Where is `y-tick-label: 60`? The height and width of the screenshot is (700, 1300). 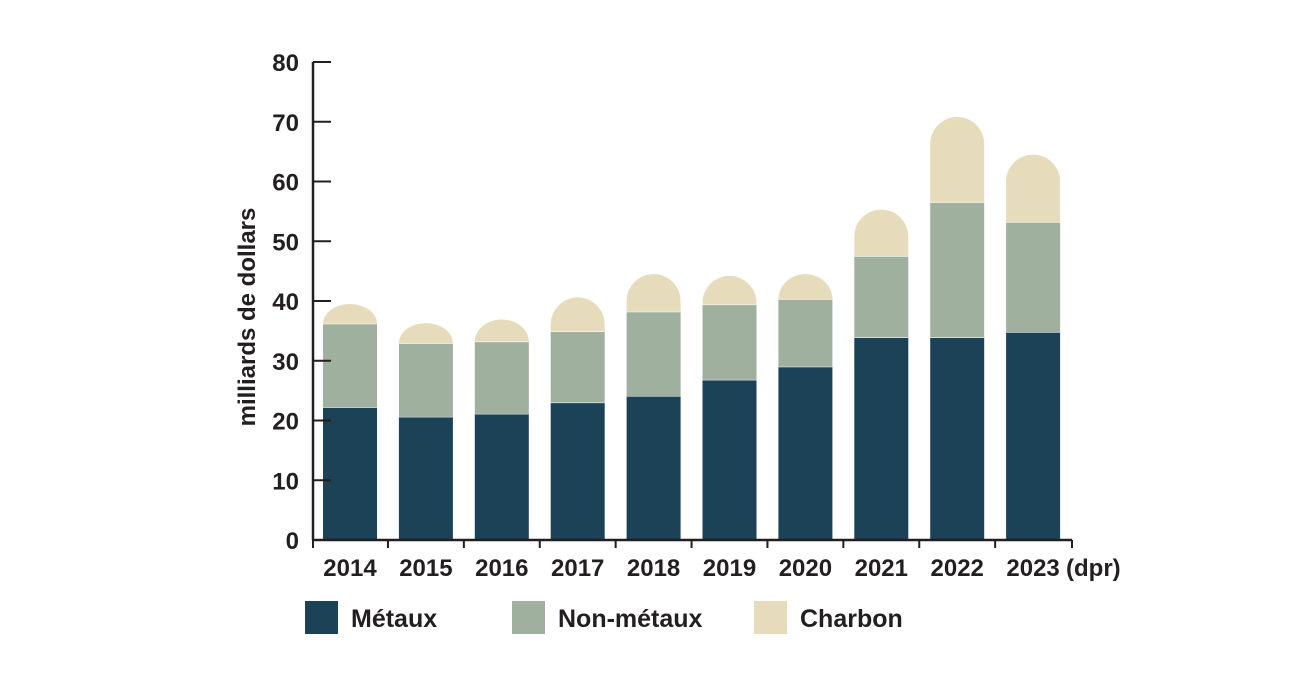 y-tick-label: 60 is located at coordinates (285, 183).